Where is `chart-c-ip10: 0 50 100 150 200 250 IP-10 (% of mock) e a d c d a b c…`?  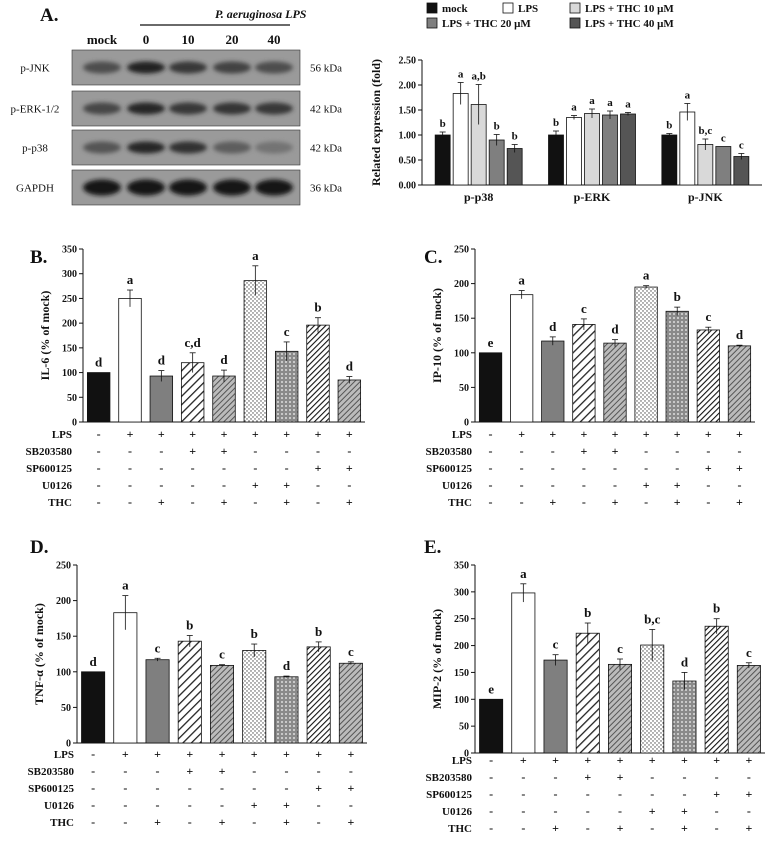
chart-c-ip10: 0 50 100 150 200 250 IP-10 (% of mock) e a d c d a b c… is located at coordinates (590, 377).